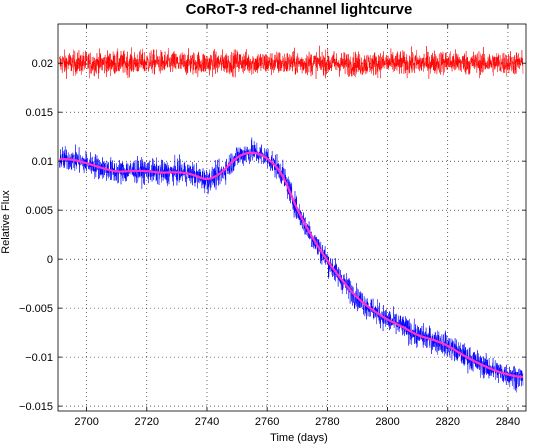 The width and height of the screenshot is (542, 444). I want to click on y-tick-label: 0.02, so click(42, 64).